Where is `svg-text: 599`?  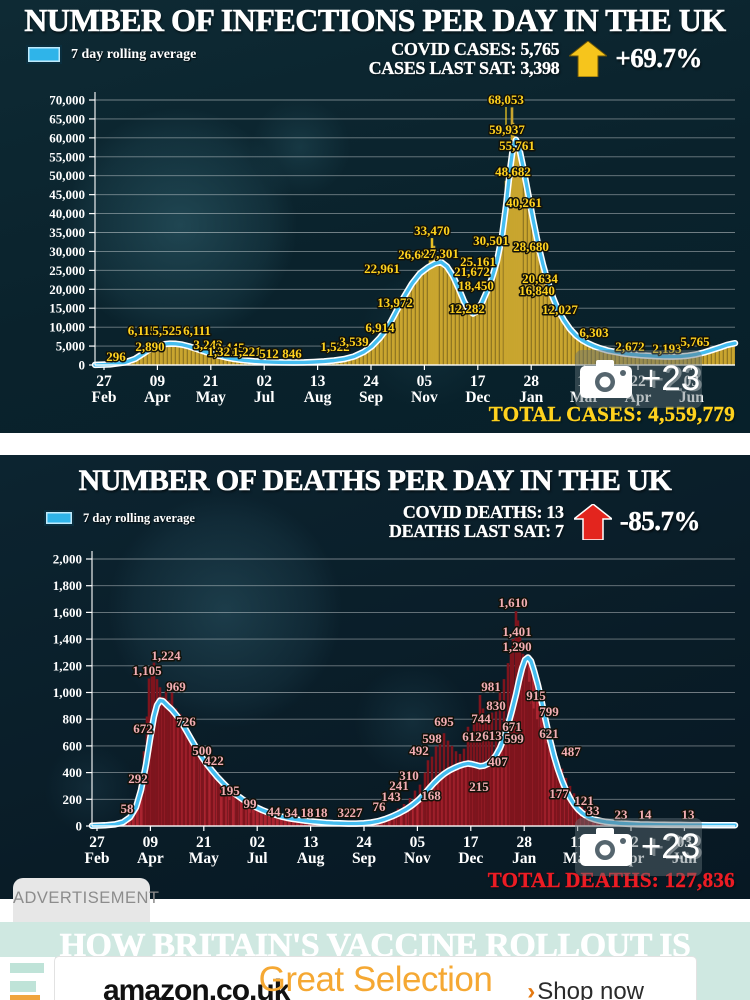 svg-text: 599 is located at coordinates (514, 738).